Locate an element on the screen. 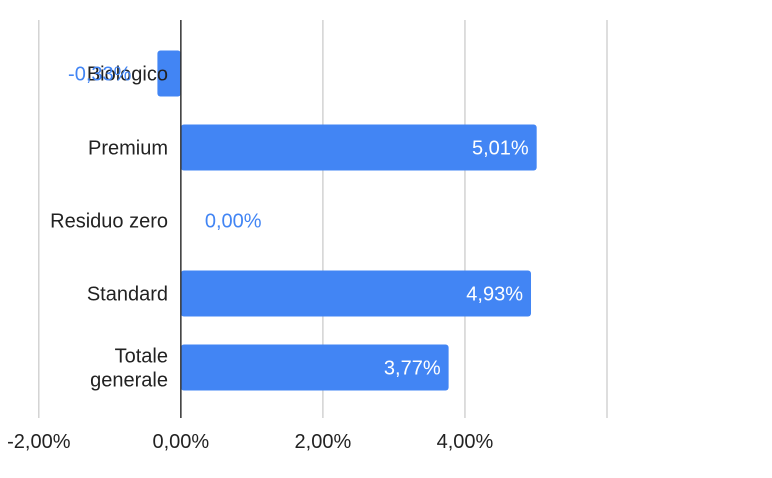  category-label-standard: Standard is located at coordinates (127, 295).